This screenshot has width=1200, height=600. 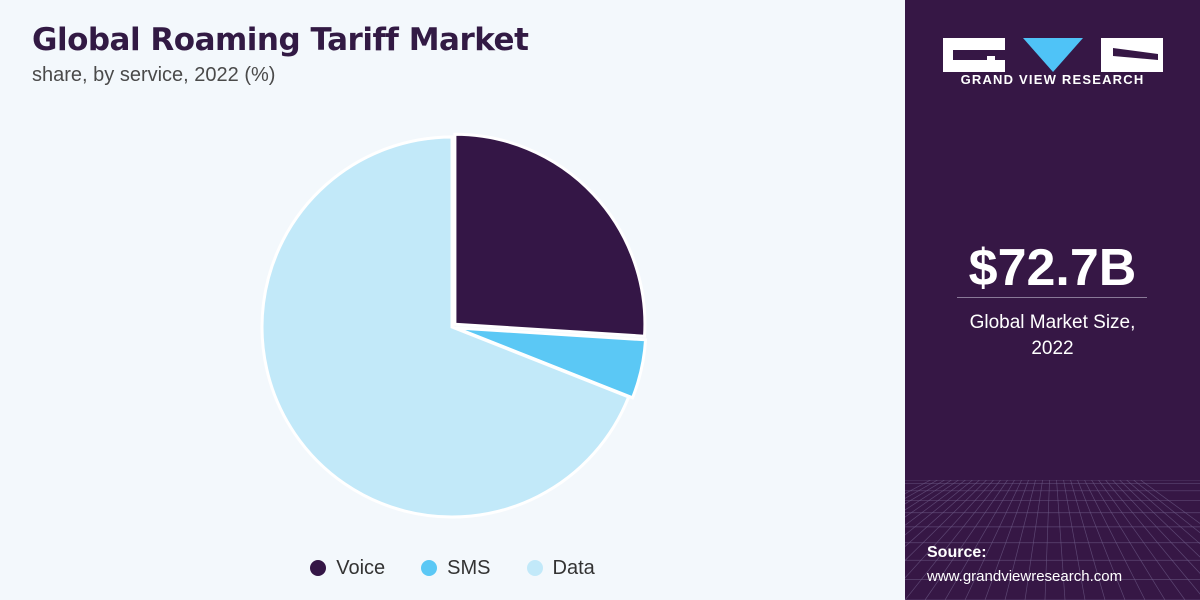 I want to click on divider, so click(x=1052, y=297).